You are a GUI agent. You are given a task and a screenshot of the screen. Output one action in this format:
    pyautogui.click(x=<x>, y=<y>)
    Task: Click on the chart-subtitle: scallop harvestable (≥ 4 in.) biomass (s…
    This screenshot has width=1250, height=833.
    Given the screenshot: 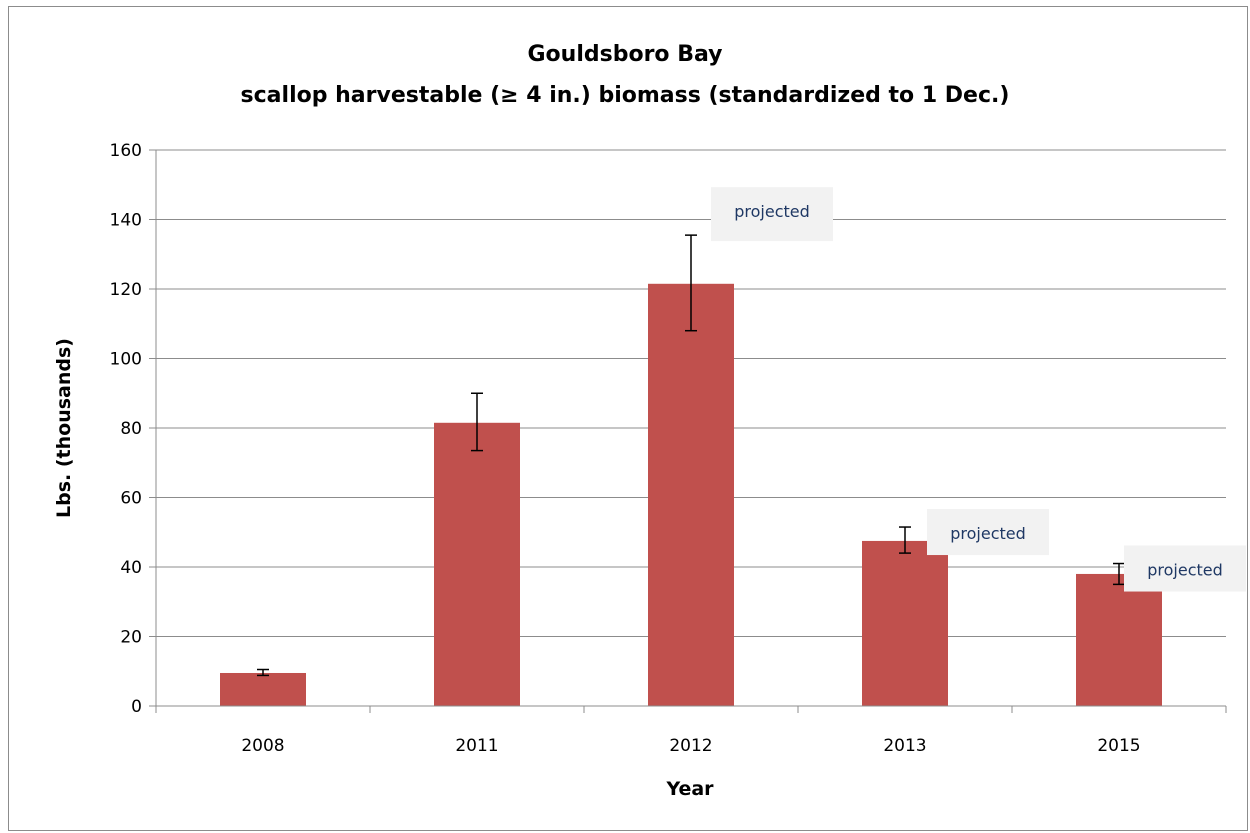 What is the action you would take?
    pyautogui.click(x=625, y=95)
    